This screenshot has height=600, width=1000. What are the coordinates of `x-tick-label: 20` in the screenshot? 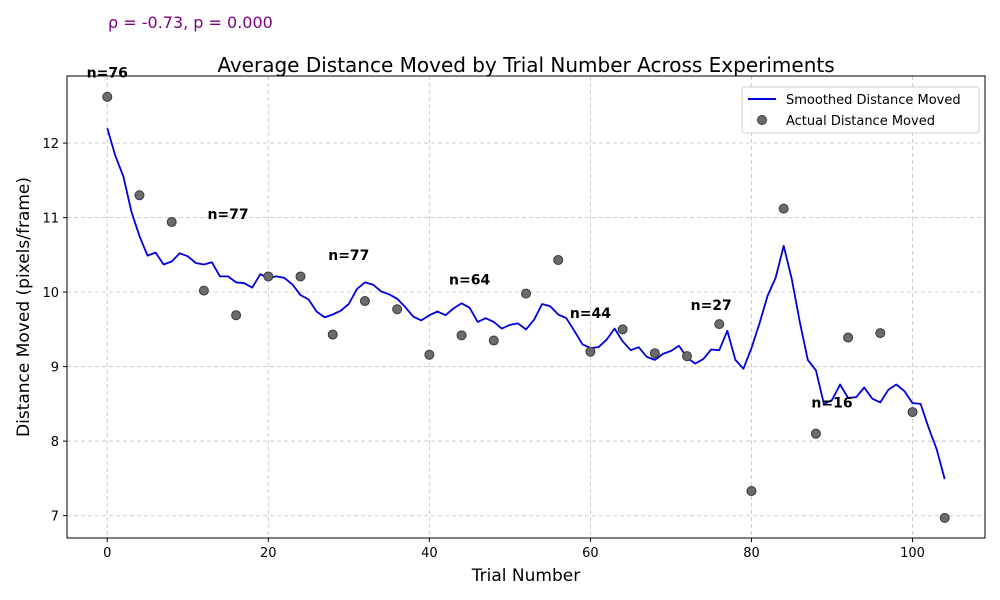 It's located at (268, 553).